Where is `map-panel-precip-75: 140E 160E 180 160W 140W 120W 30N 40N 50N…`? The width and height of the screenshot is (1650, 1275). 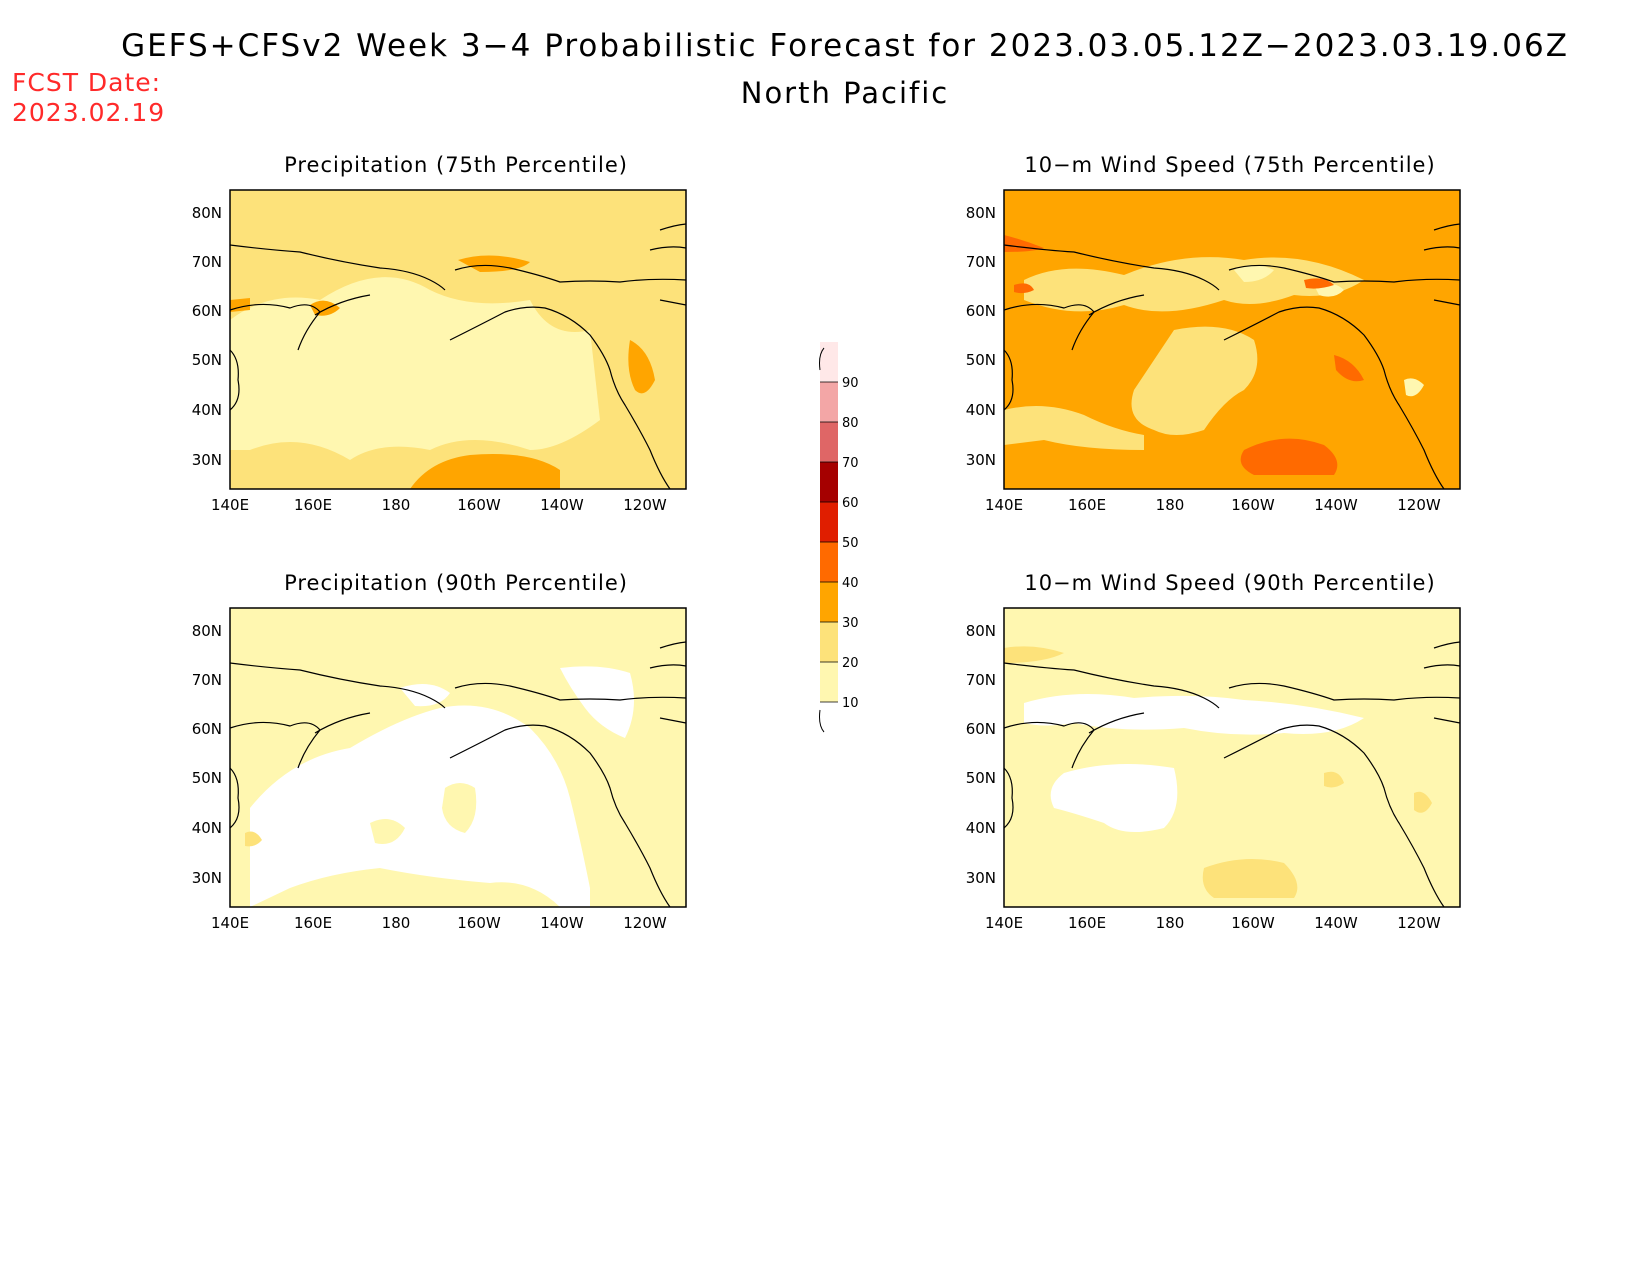 map-panel-precip-75: 140E 160E 180 160W 140W 120W 30N 40N 50N… is located at coordinates (439, 351).